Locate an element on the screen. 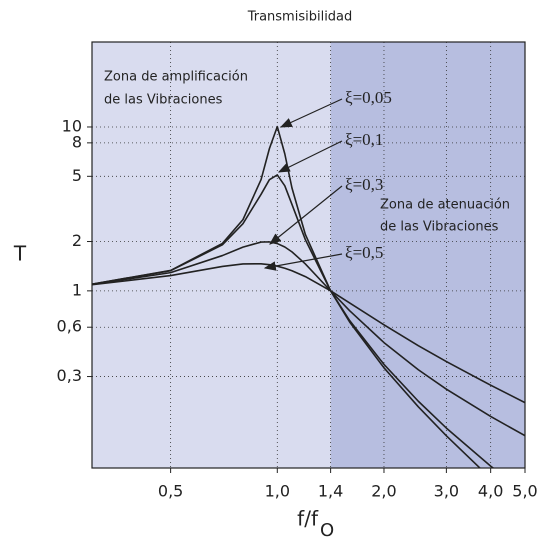 The height and width of the screenshot is (541, 548). y-tick-label: 1 is located at coordinates (77, 289).